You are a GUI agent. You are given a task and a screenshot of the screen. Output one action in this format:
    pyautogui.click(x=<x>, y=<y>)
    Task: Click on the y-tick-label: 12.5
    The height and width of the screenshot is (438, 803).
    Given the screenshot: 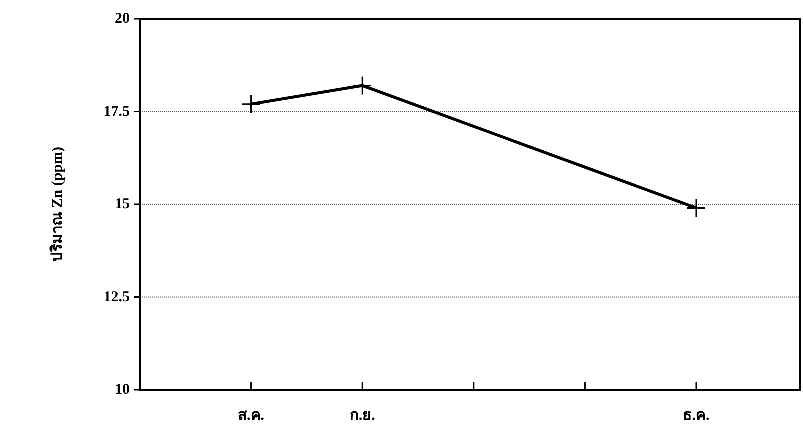 What is the action you would take?
    pyautogui.click(x=117, y=297)
    